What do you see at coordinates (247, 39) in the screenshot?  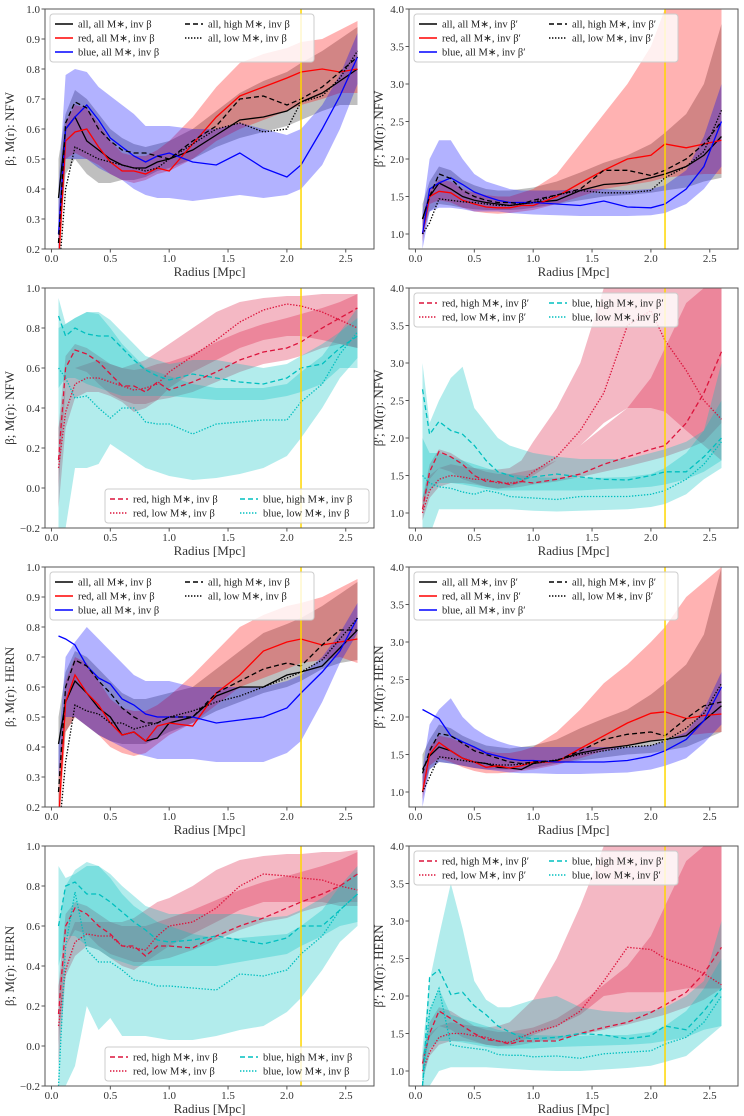 I see `legend-label: all, low M∗, inv β` at bounding box center [247, 39].